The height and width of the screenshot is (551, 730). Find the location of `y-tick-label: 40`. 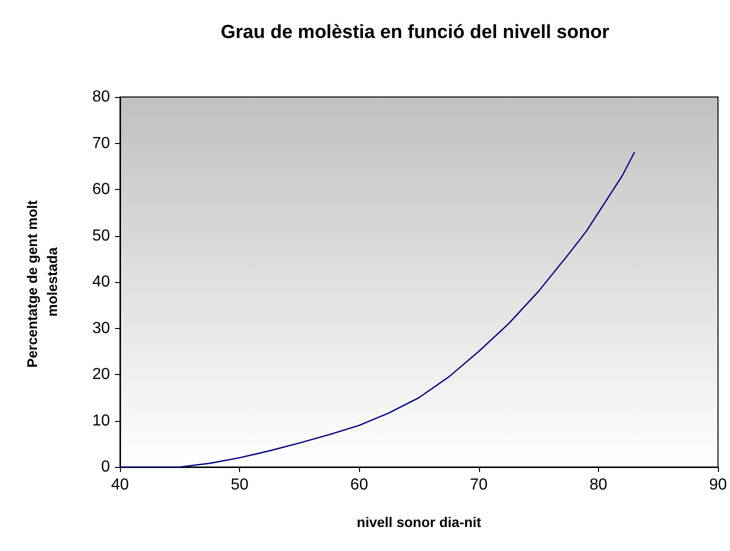

y-tick-label: 40 is located at coordinates (101, 282).